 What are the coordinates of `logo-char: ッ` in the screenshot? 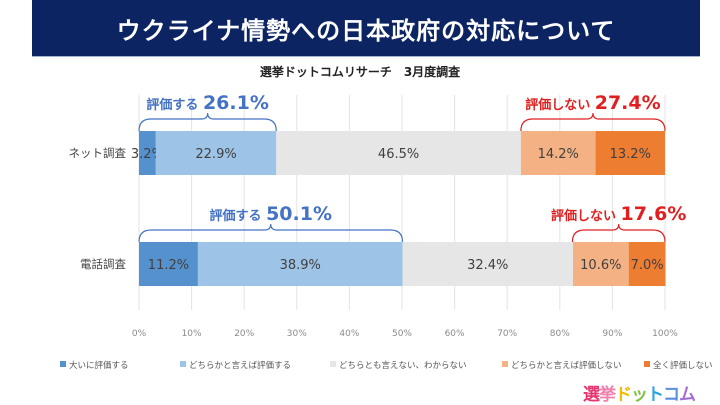 It's located at (639, 395).